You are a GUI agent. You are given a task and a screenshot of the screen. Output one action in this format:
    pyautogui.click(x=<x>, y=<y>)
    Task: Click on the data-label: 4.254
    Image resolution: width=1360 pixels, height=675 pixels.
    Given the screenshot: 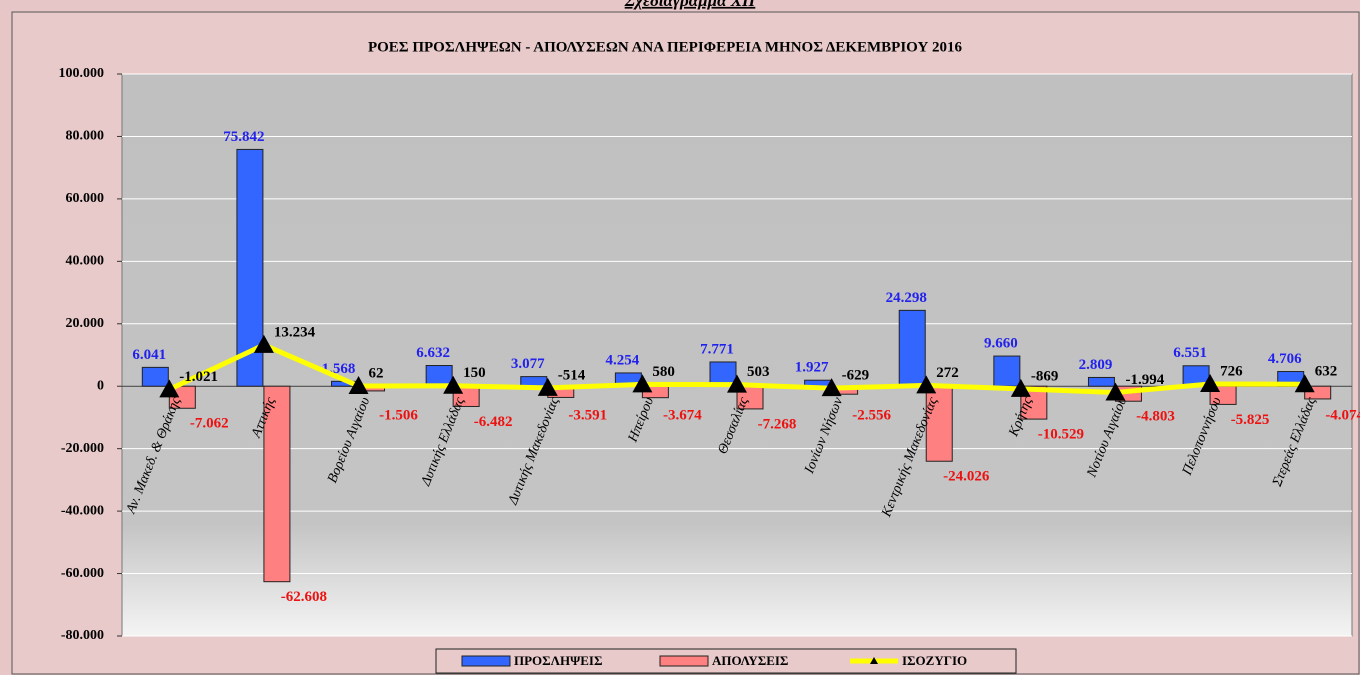 What is the action you would take?
    pyautogui.click(x=623, y=360)
    